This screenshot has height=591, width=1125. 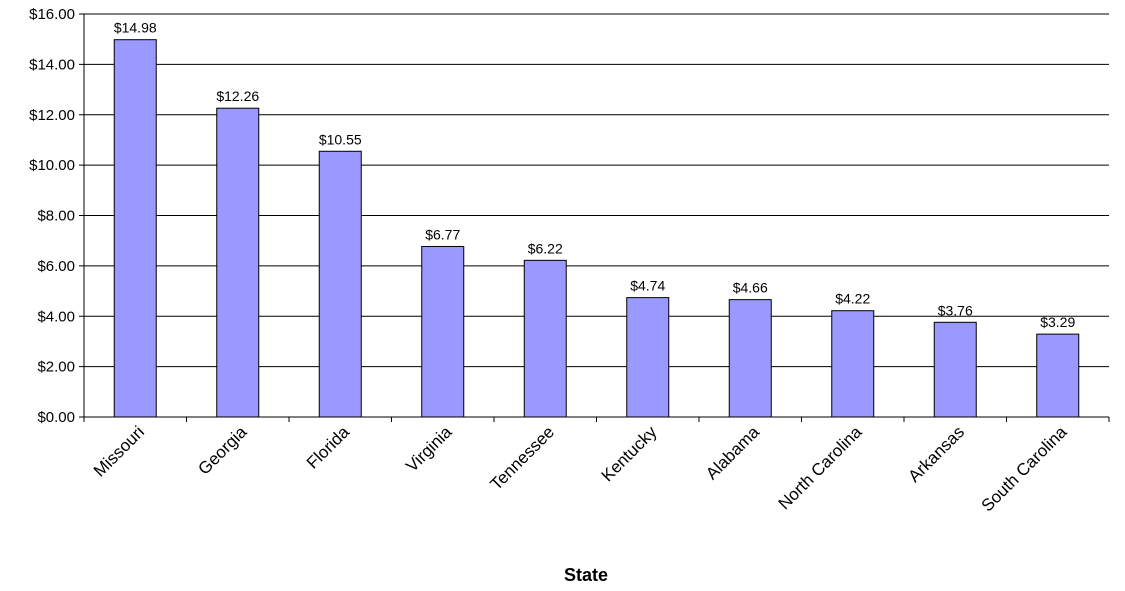 What do you see at coordinates (586, 575) in the screenshot?
I see `x-axis-title: State` at bounding box center [586, 575].